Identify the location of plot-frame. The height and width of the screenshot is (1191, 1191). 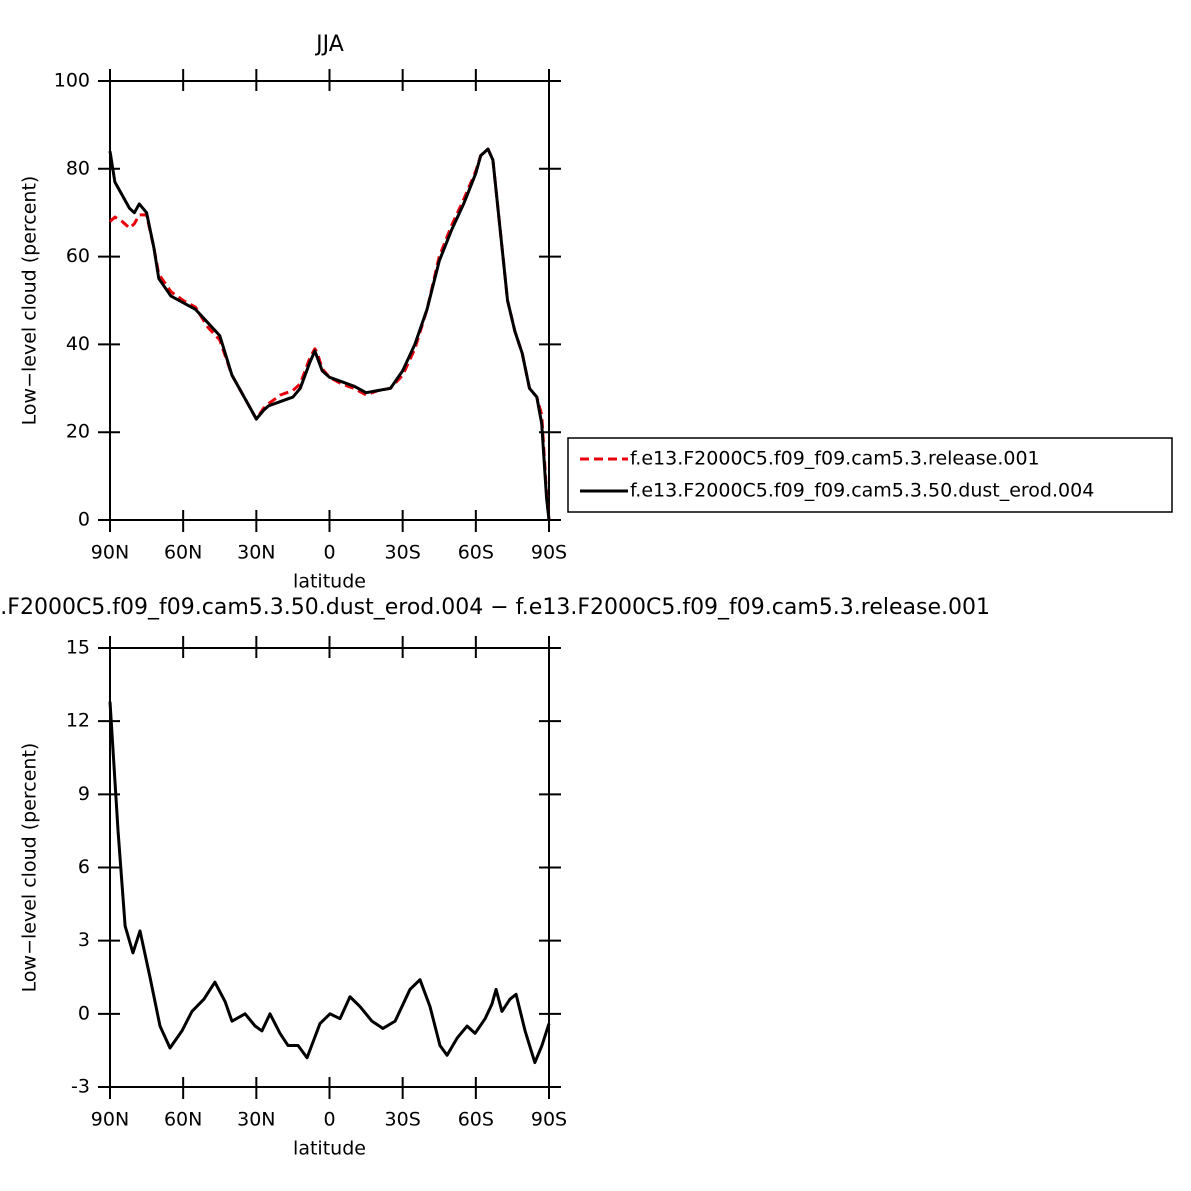
(329, 300).